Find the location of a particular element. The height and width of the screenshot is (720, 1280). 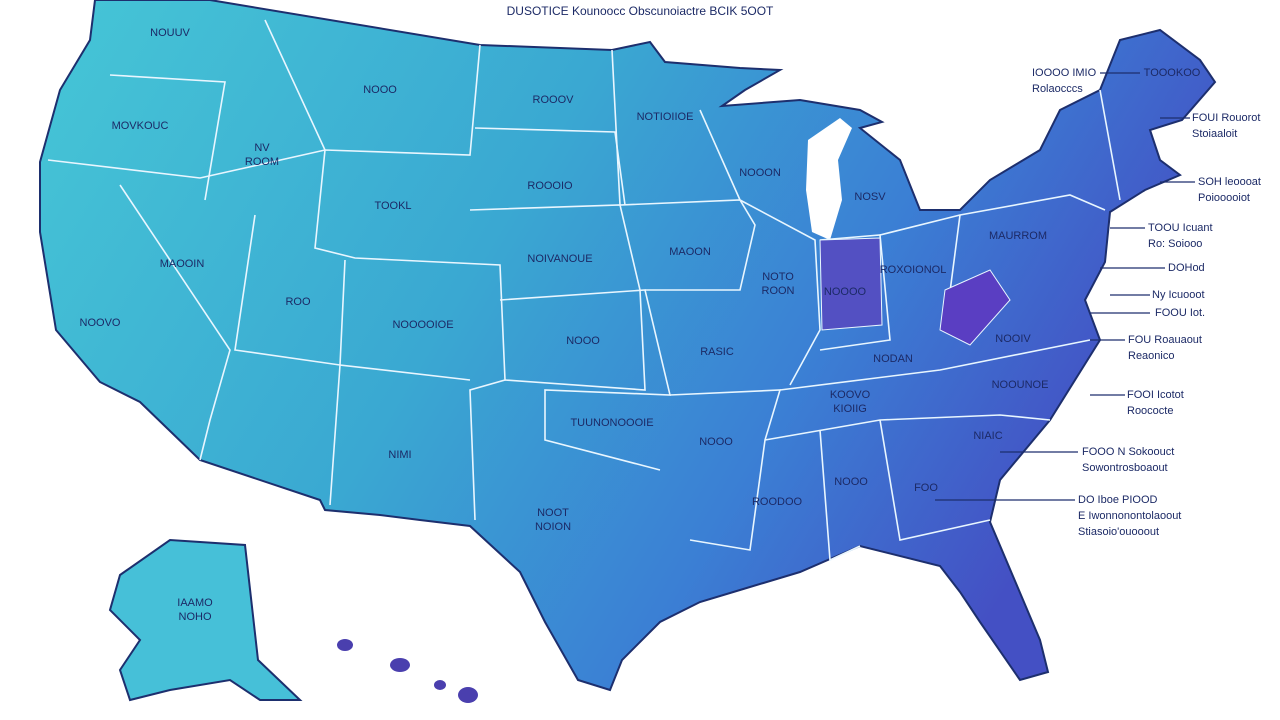

state-label: FOO is located at coordinates (926, 488).